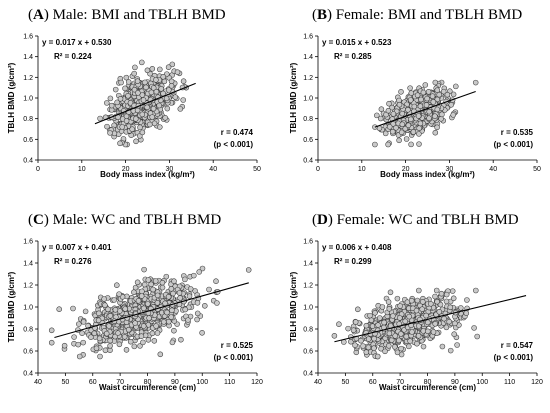 This screenshot has width=550, height=413. Describe the element at coordinates (318, 169) in the screenshot. I see `x-tick-label: 0` at that location.